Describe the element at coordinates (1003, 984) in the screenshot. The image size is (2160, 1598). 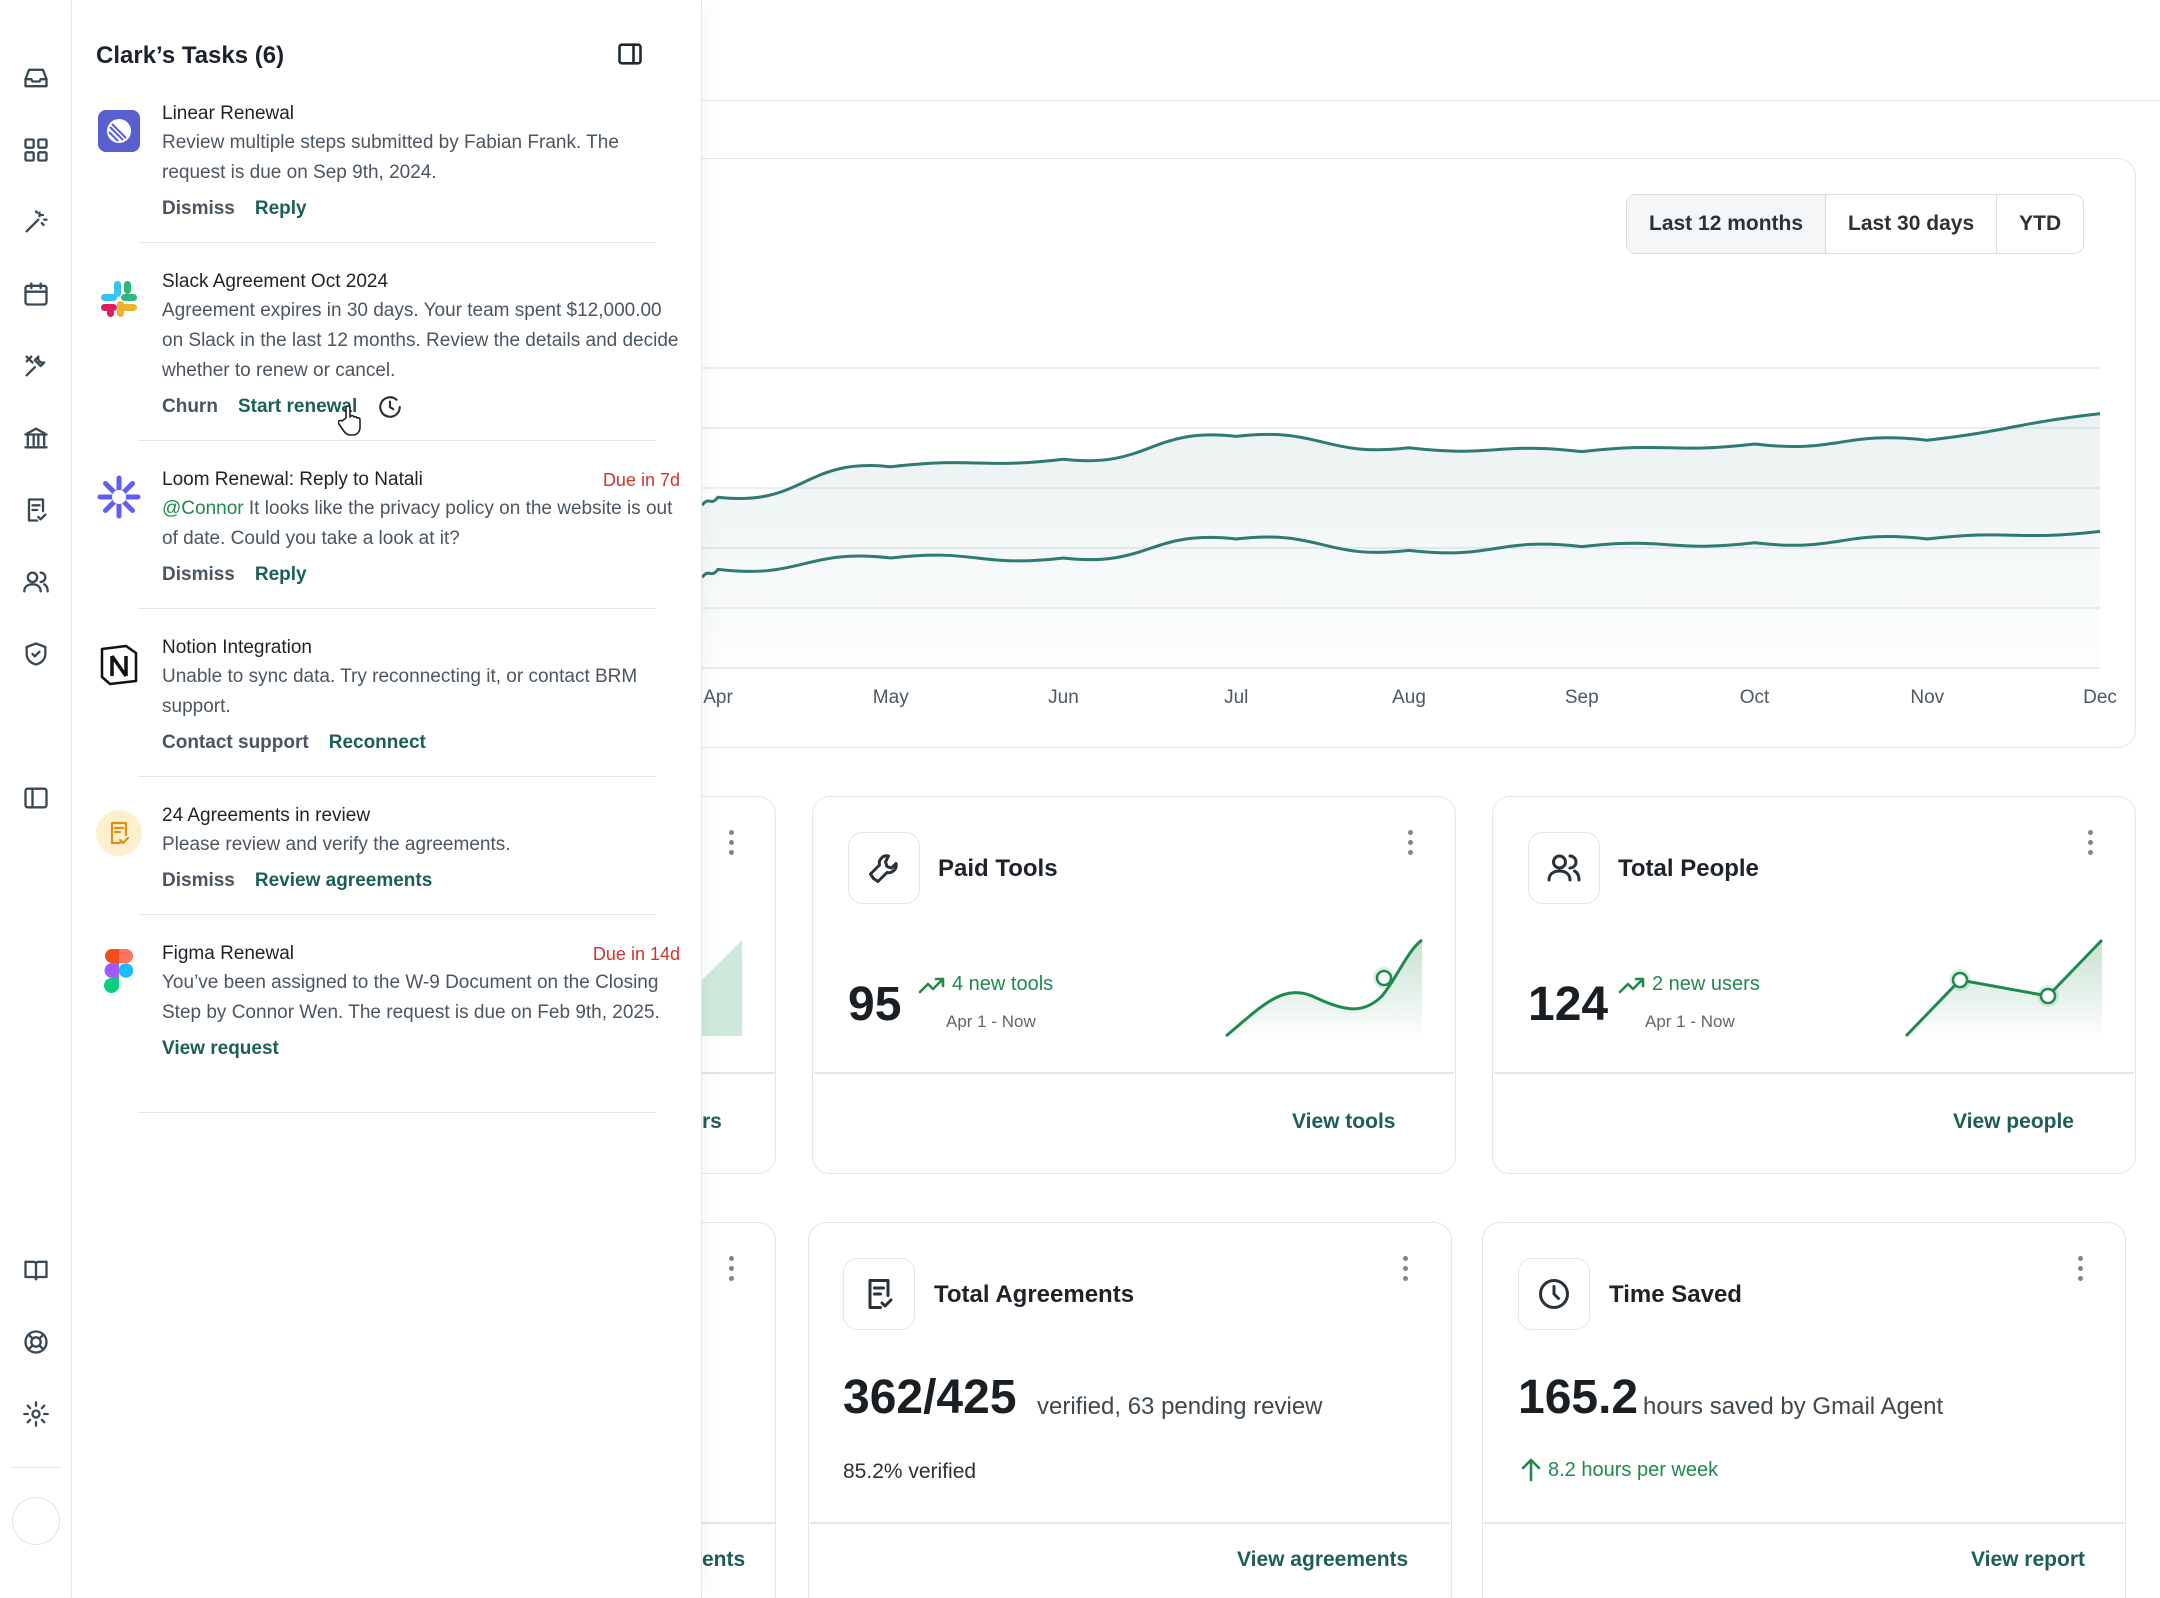
I see `paid-tools-trend-text: 4 new tools` at that location.